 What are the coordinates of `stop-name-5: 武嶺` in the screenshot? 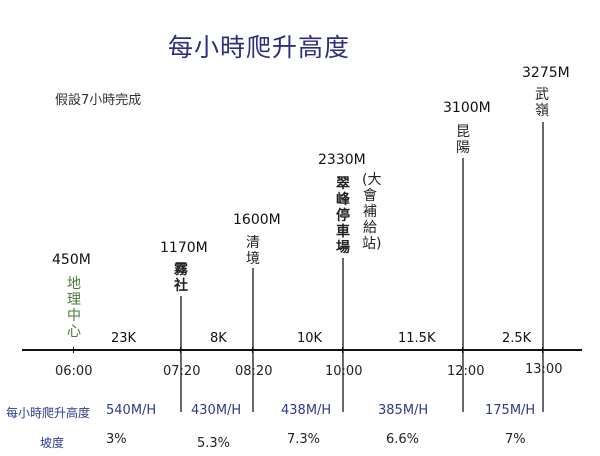 It's located at (542, 103).